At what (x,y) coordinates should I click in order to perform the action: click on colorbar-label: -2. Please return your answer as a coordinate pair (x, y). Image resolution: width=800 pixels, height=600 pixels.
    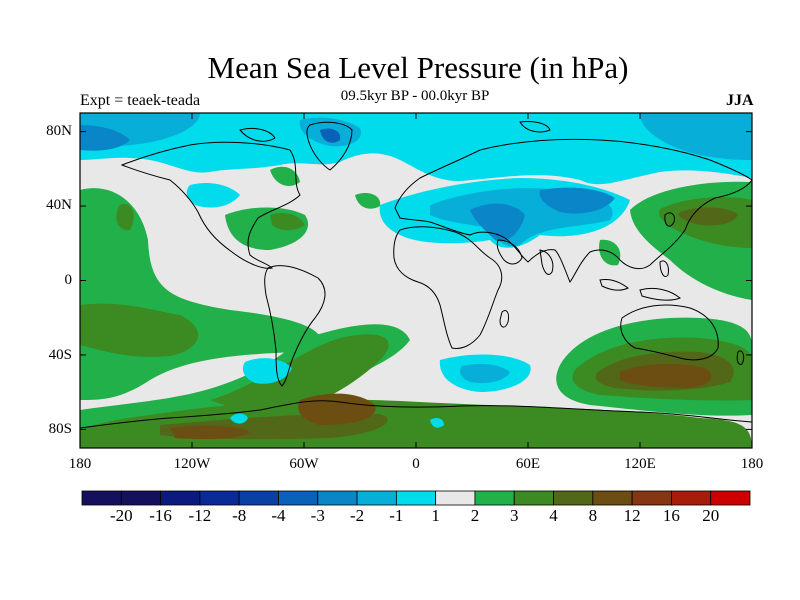
    Looking at the image, I should click on (357, 515).